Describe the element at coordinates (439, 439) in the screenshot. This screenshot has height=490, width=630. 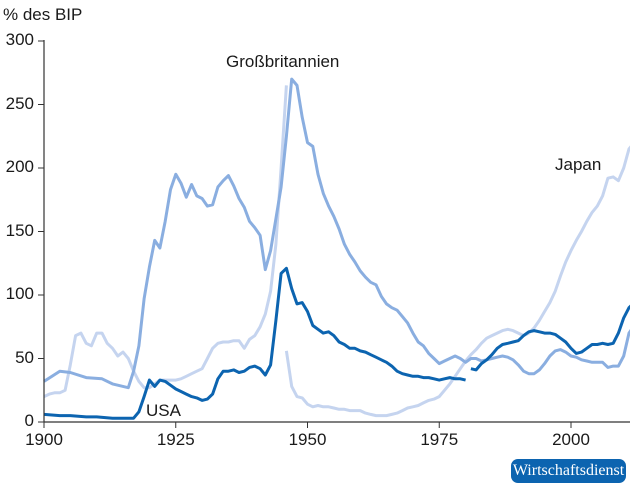
I see `x-tick-label: 1975` at that location.